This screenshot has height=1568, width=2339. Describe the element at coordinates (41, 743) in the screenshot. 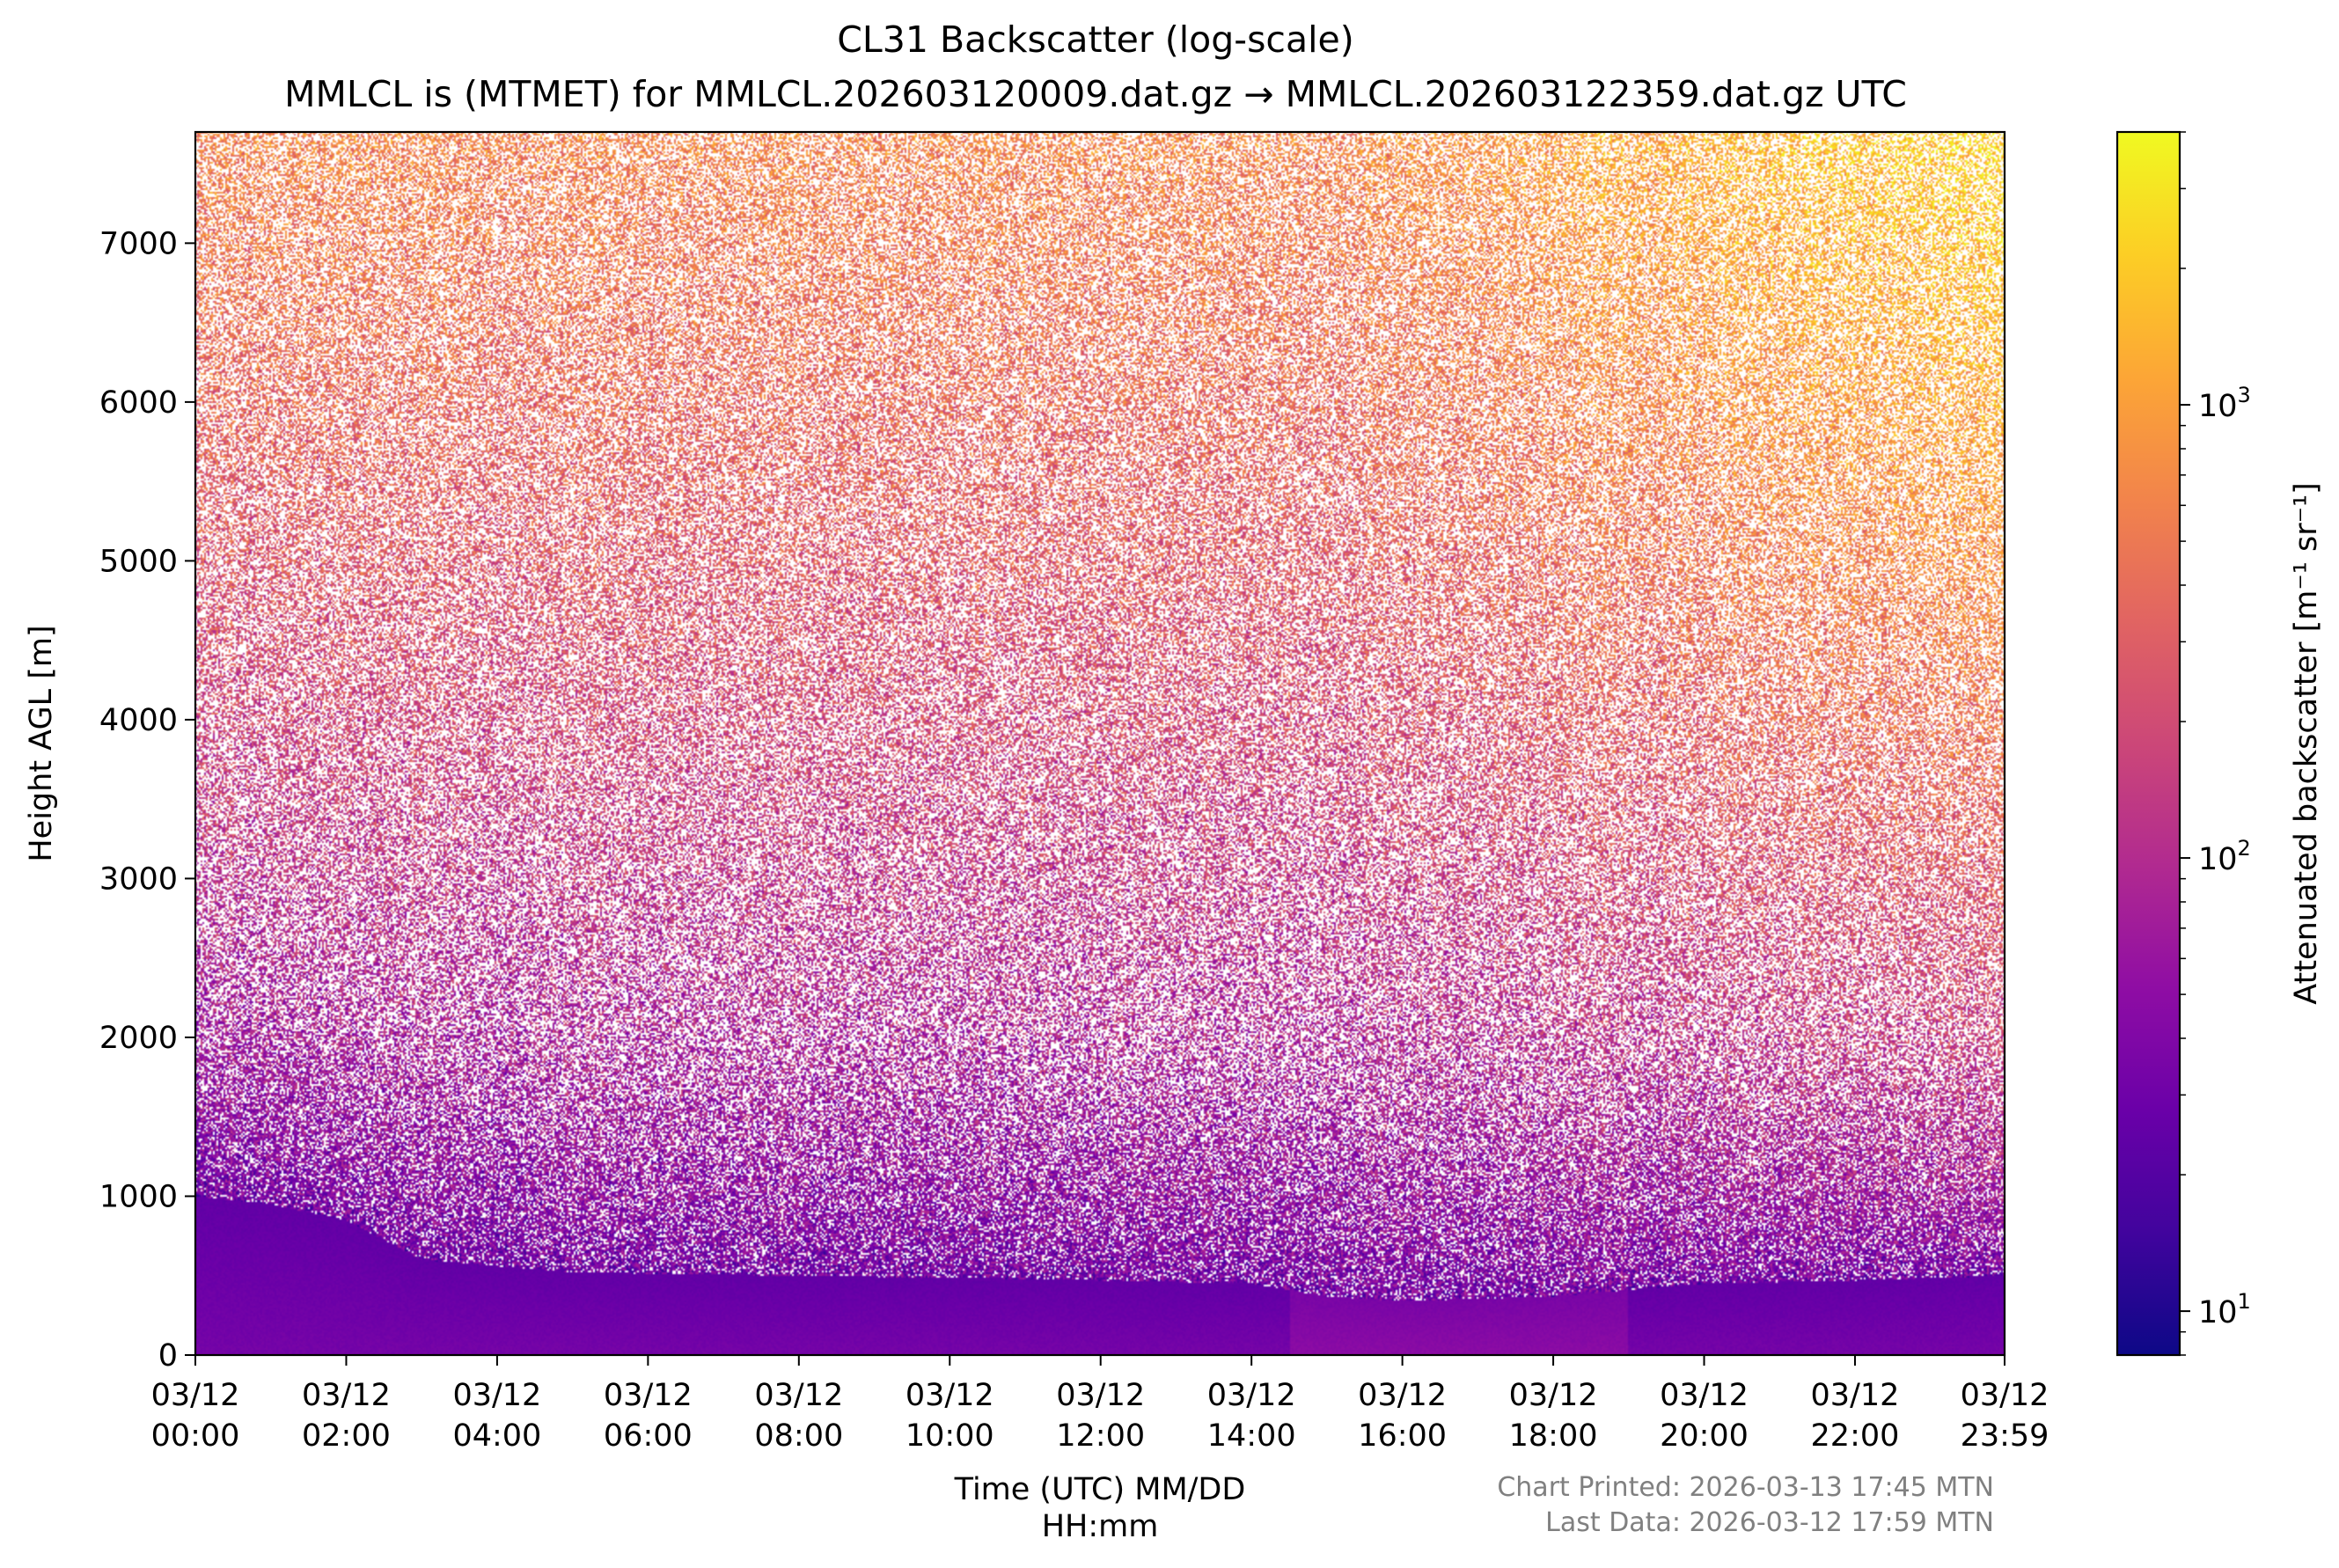

I see `y-axis-label: Height AGL [m]` at that location.